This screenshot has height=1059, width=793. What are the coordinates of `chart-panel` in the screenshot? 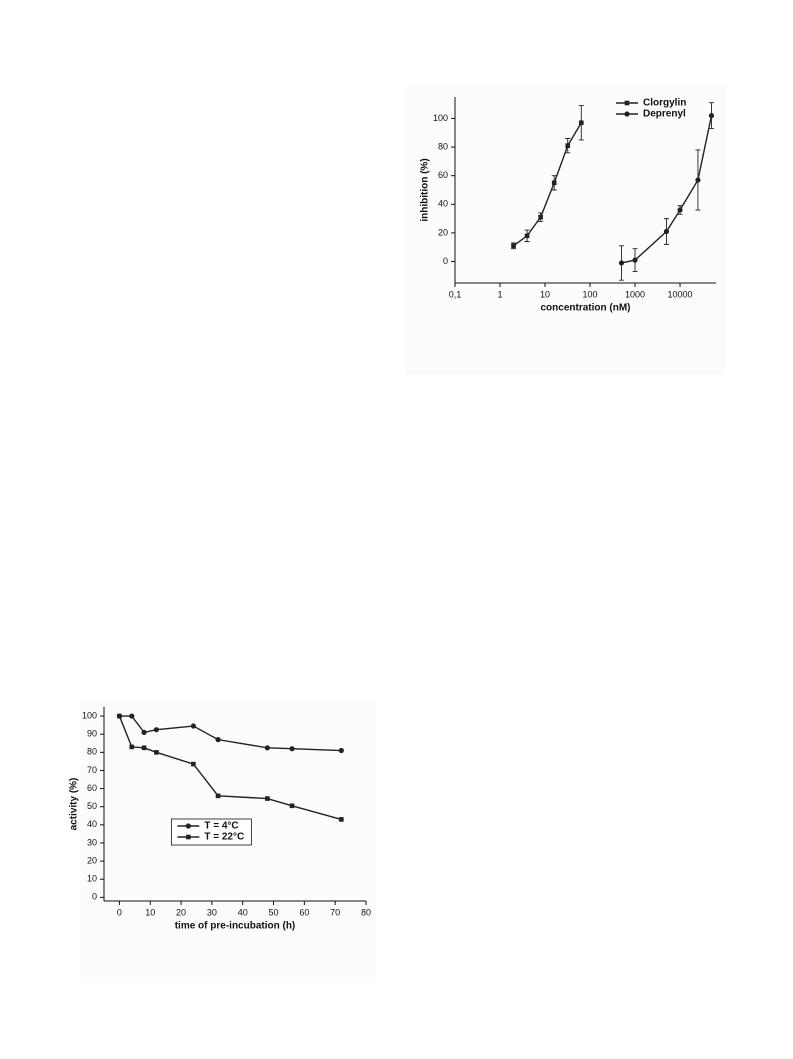 It's located at (566, 230).